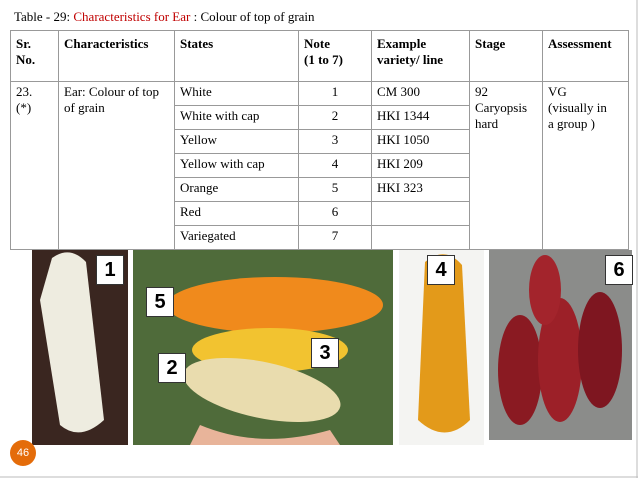 The height and width of the screenshot is (478, 638). What do you see at coordinates (487, 123) in the screenshot?
I see `cell-line: hard` at bounding box center [487, 123].